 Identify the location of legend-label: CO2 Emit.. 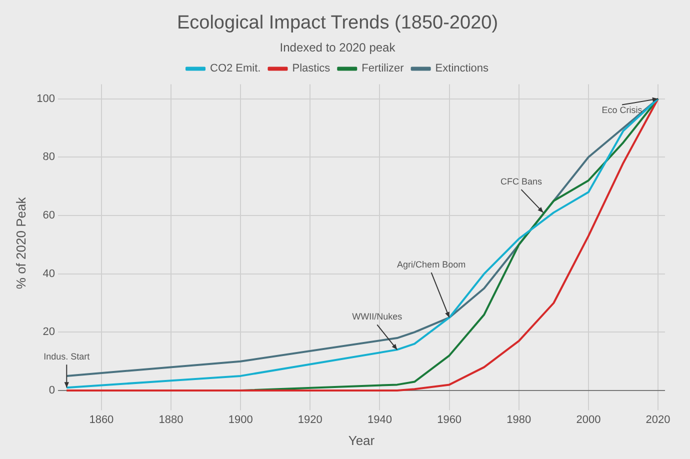
(235, 68).